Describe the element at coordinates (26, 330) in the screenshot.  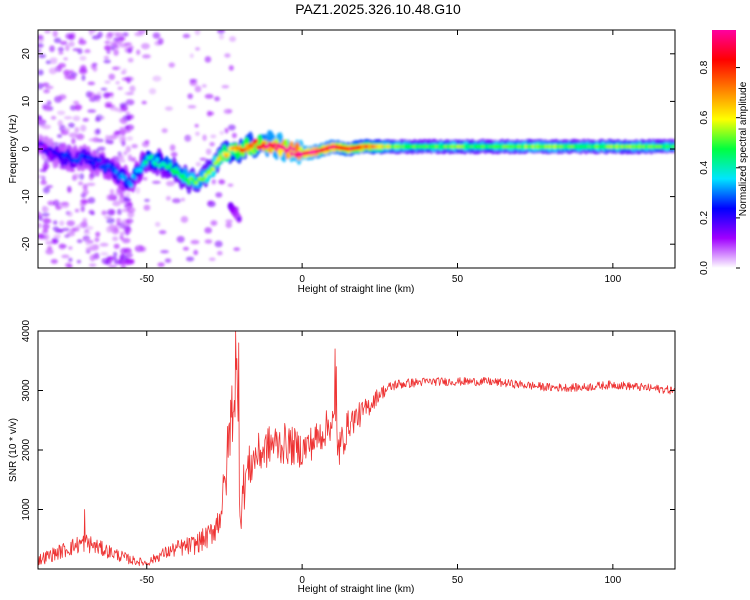
I see `snr-y-tick-label: 4000` at that location.